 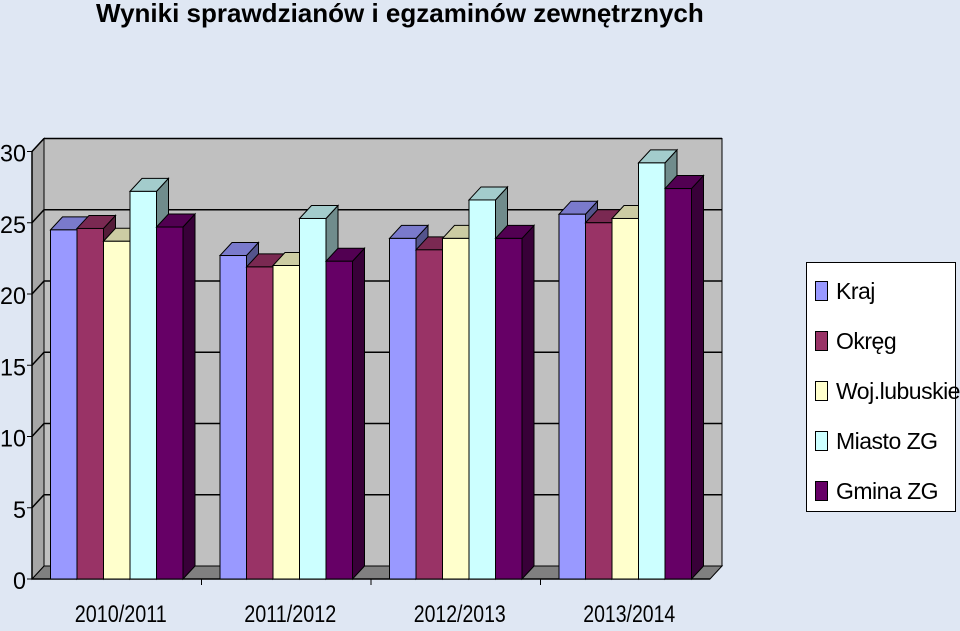 I want to click on x-tick-label: 2013/2014, so click(x=629, y=614).